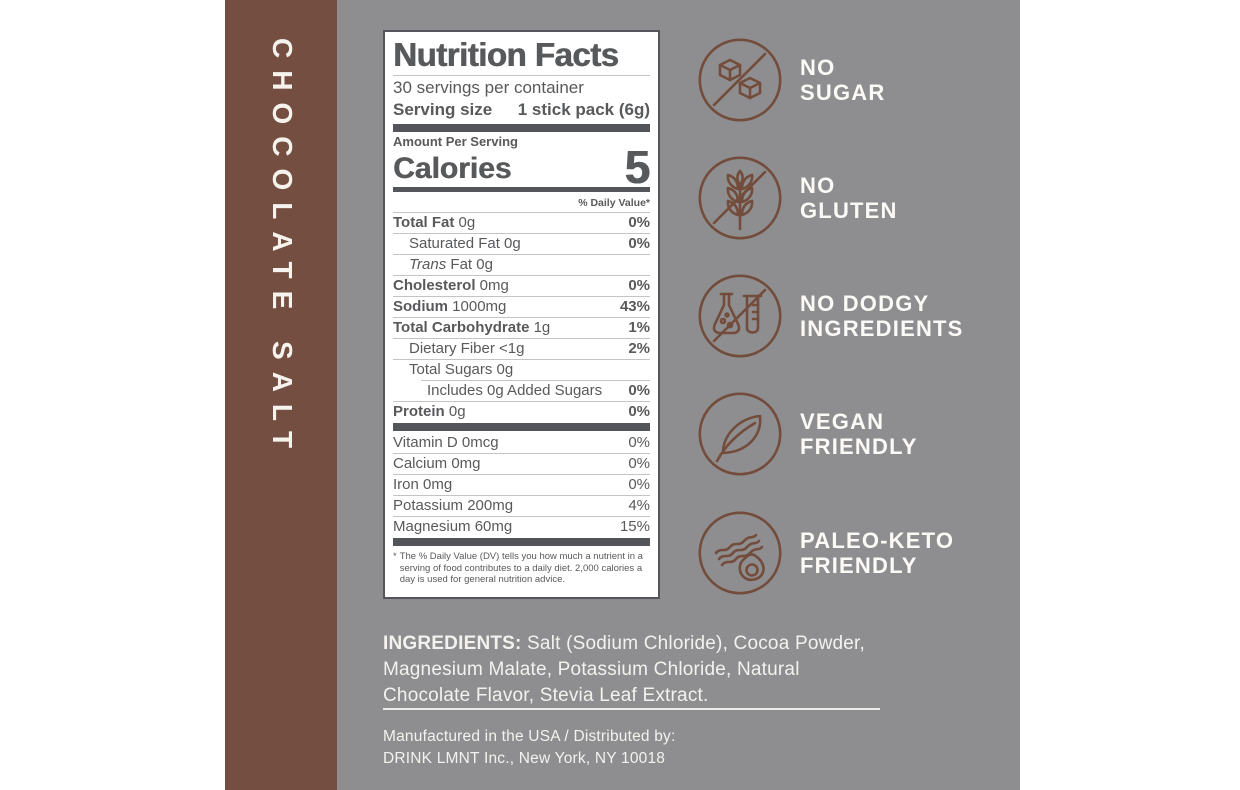 The width and height of the screenshot is (1240, 790). What do you see at coordinates (452, 168) in the screenshot?
I see `calories-label: Calories` at bounding box center [452, 168].